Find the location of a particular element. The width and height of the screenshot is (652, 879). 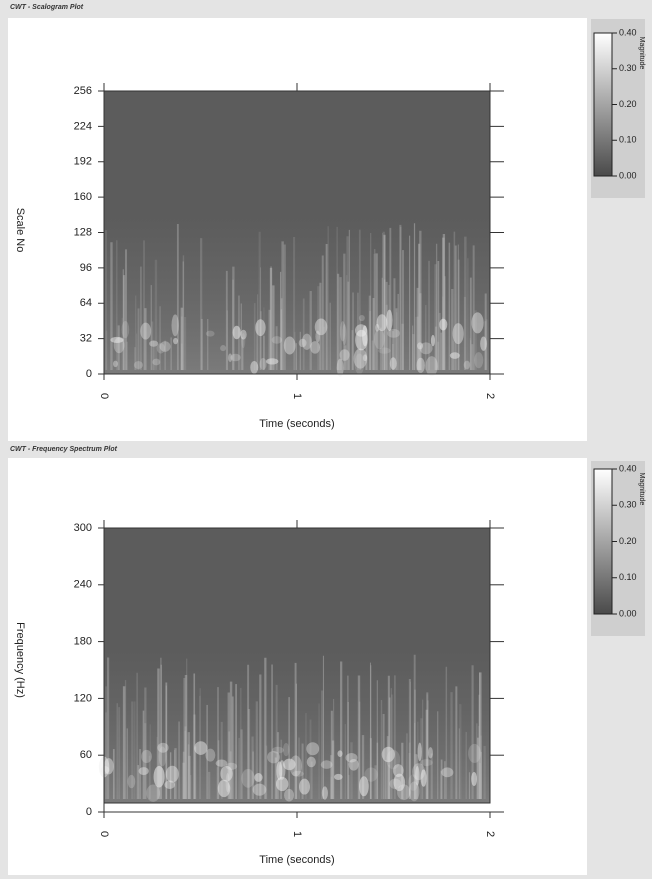

y-tick-label: 160 is located at coordinates (83, 197).